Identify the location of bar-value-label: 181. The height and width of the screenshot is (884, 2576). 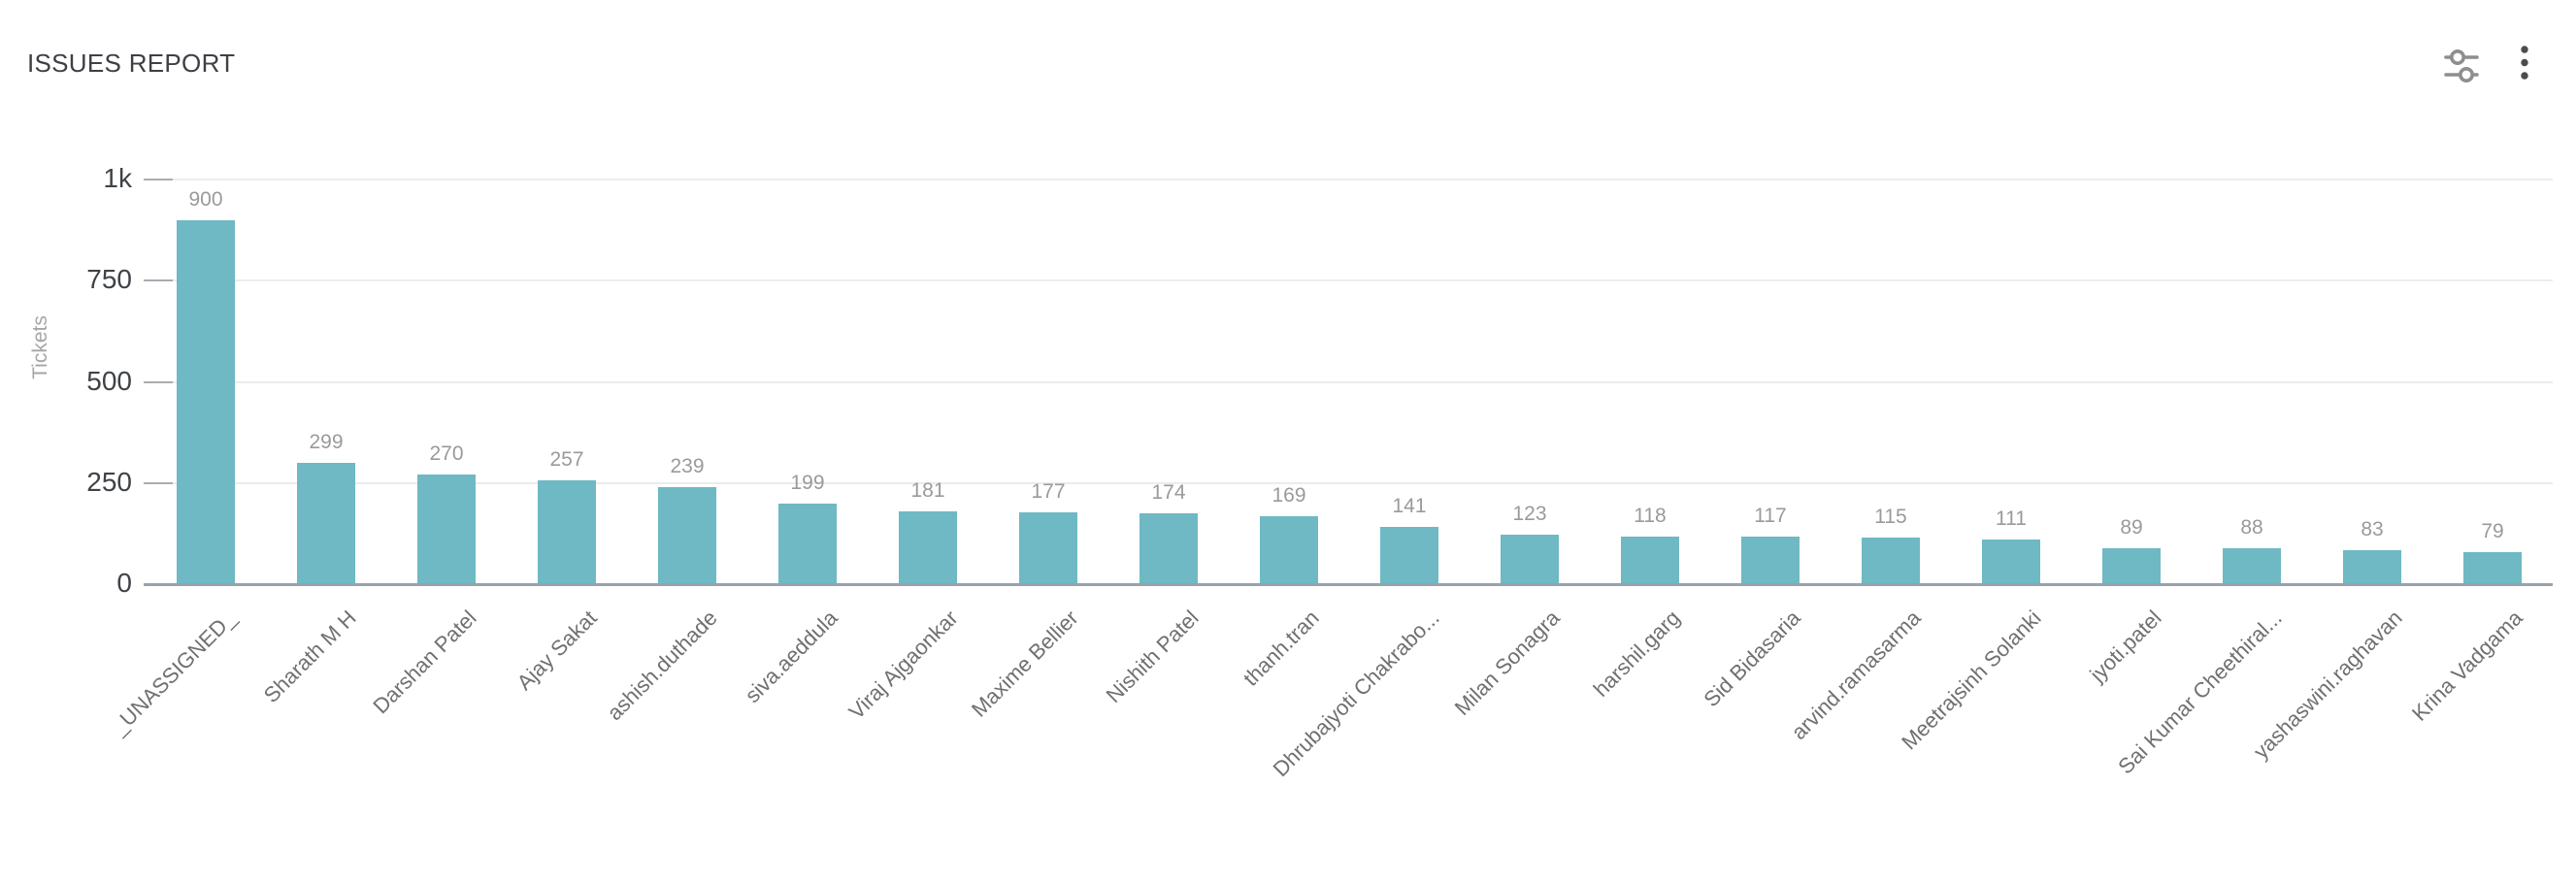
(927, 490).